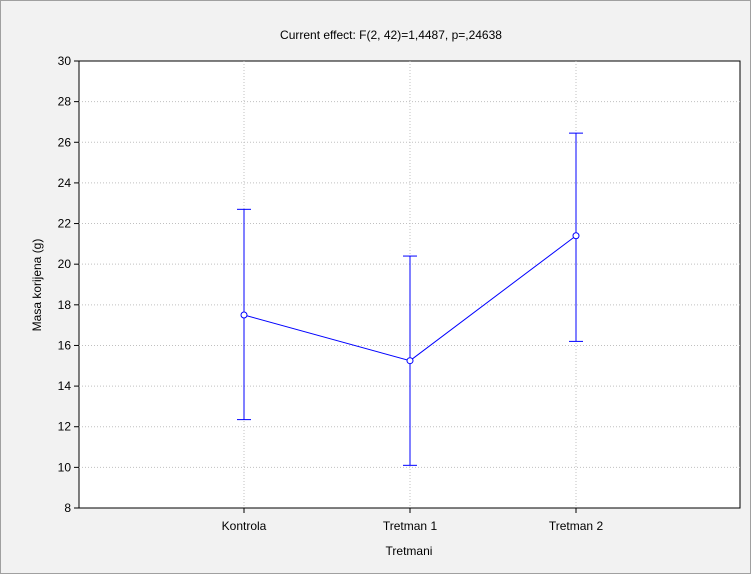  What do you see at coordinates (37, 285) in the screenshot?
I see `y-axis-label: Masa korijena (g)` at bounding box center [37, 285].